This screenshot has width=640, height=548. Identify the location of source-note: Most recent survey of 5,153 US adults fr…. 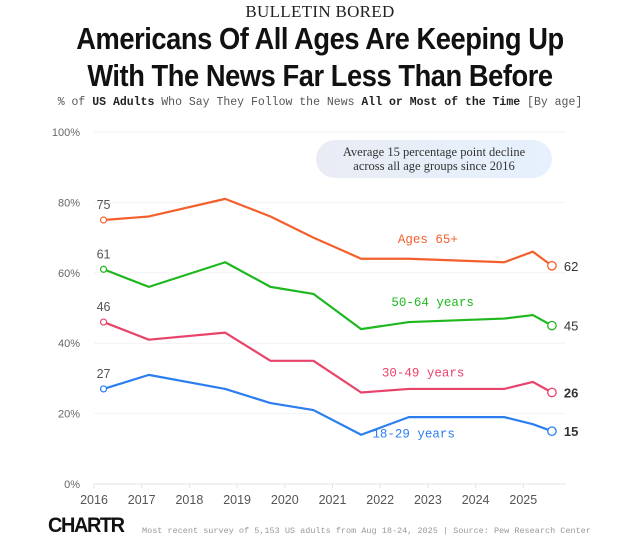
(366, 531).